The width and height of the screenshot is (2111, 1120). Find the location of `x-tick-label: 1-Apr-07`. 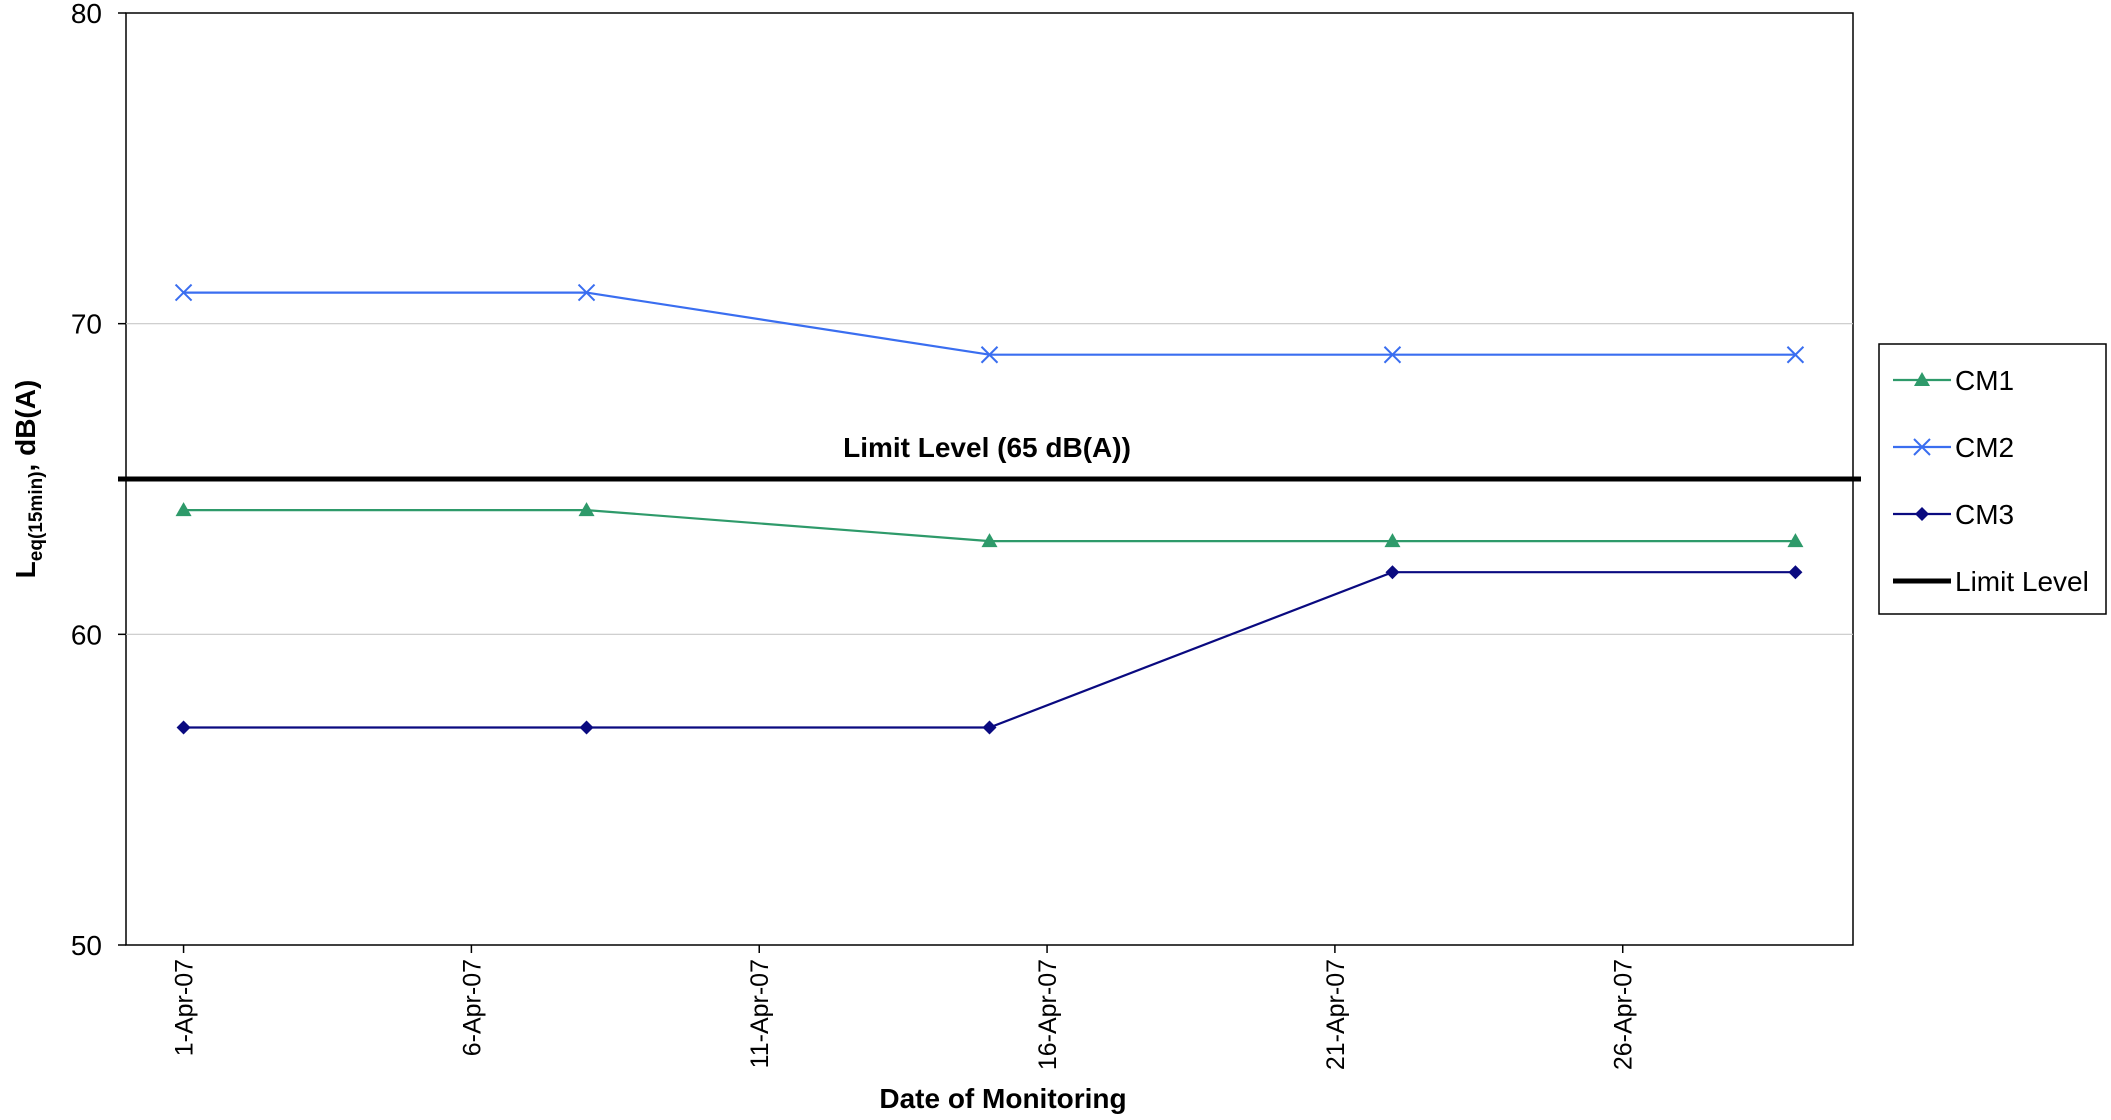

x-tick-label: 1-Apr-07 is located at coordinates (185, 1007).